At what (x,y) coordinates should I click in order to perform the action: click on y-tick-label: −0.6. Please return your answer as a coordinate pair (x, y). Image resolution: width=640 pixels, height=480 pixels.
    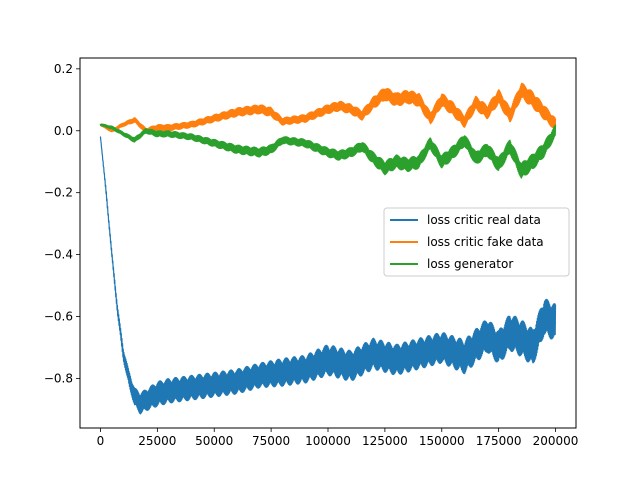
    Looking at the image, I should click on (58, 317).